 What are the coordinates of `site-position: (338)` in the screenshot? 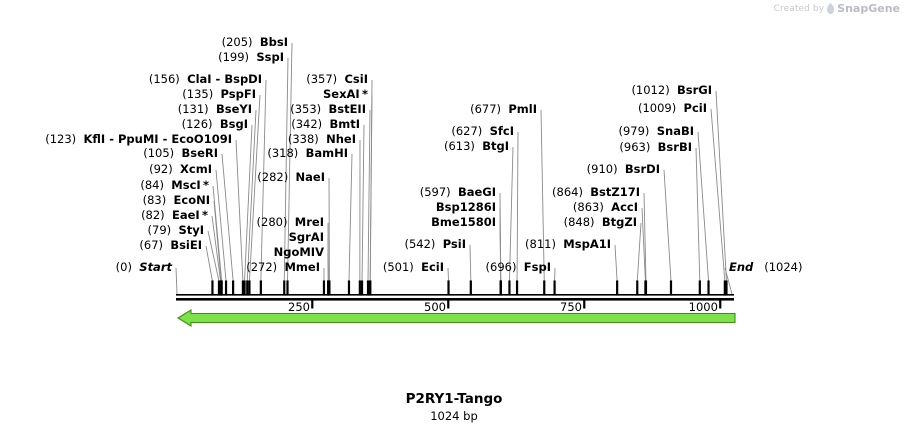 It's located at (303, 139).